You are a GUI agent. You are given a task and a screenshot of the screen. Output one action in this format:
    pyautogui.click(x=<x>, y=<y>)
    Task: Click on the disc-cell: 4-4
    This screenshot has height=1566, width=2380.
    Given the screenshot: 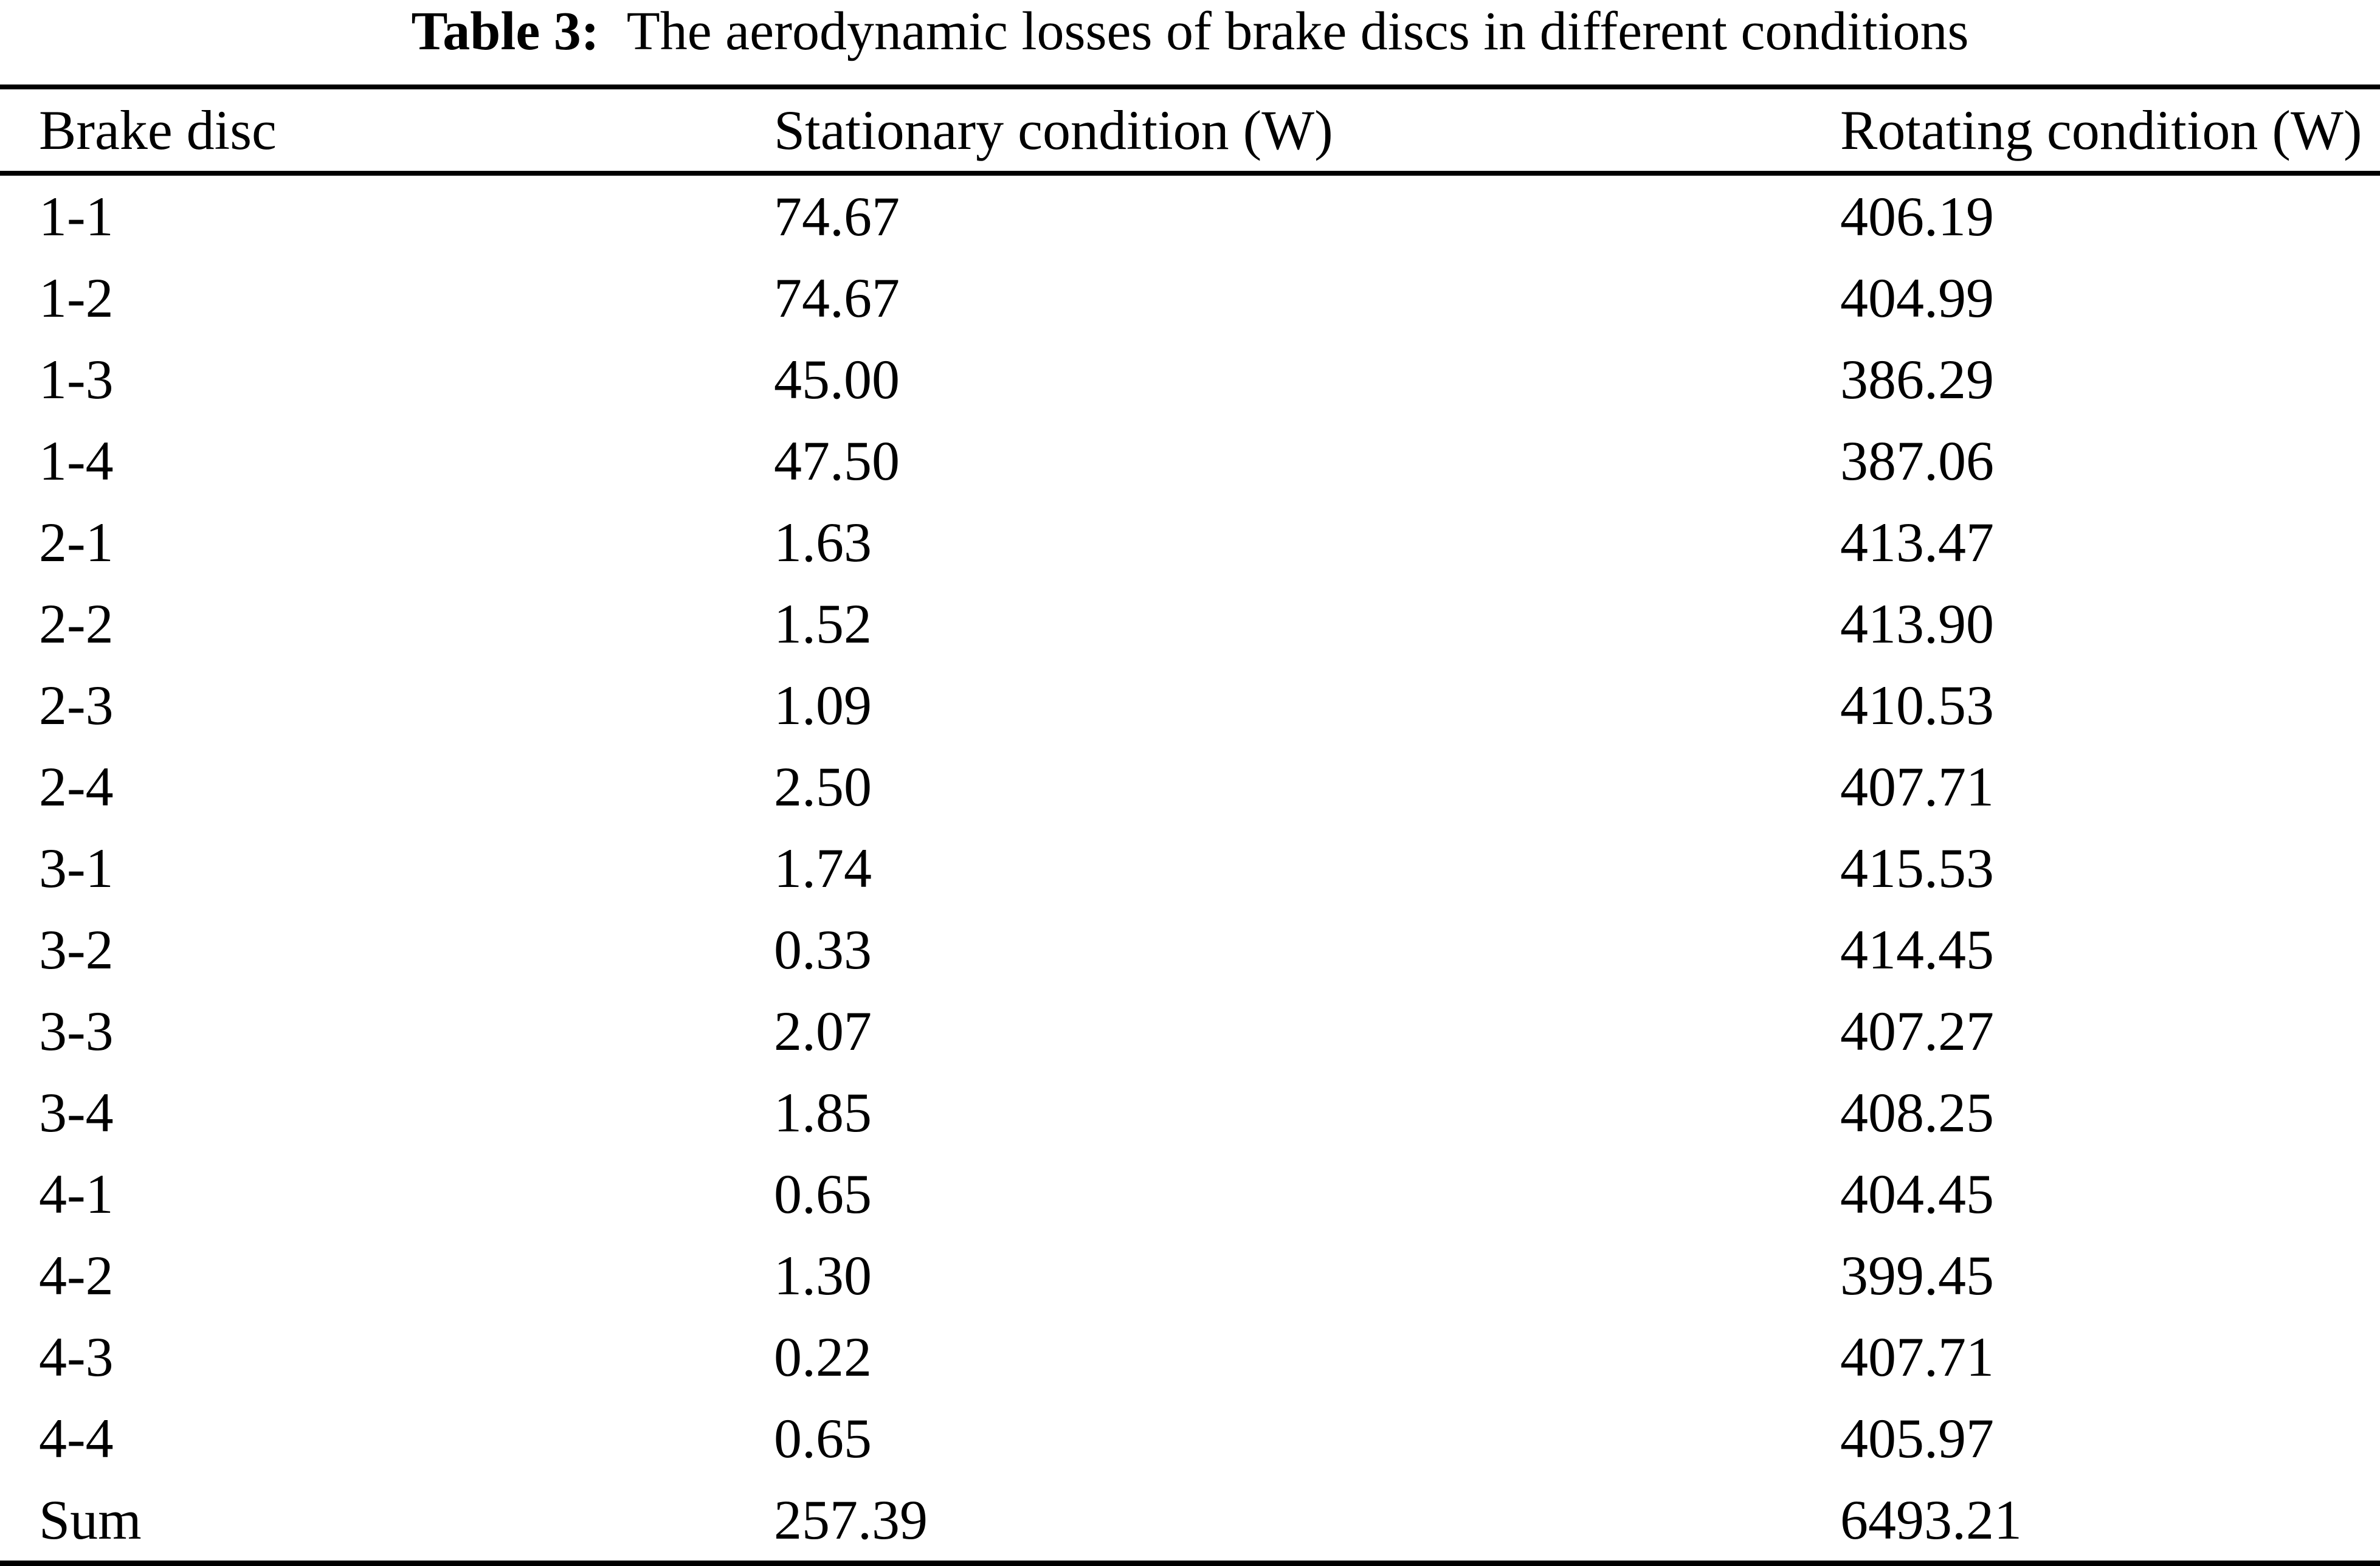 What is the action you would take?
    pyautogui.click(x=76, y=1438)
    